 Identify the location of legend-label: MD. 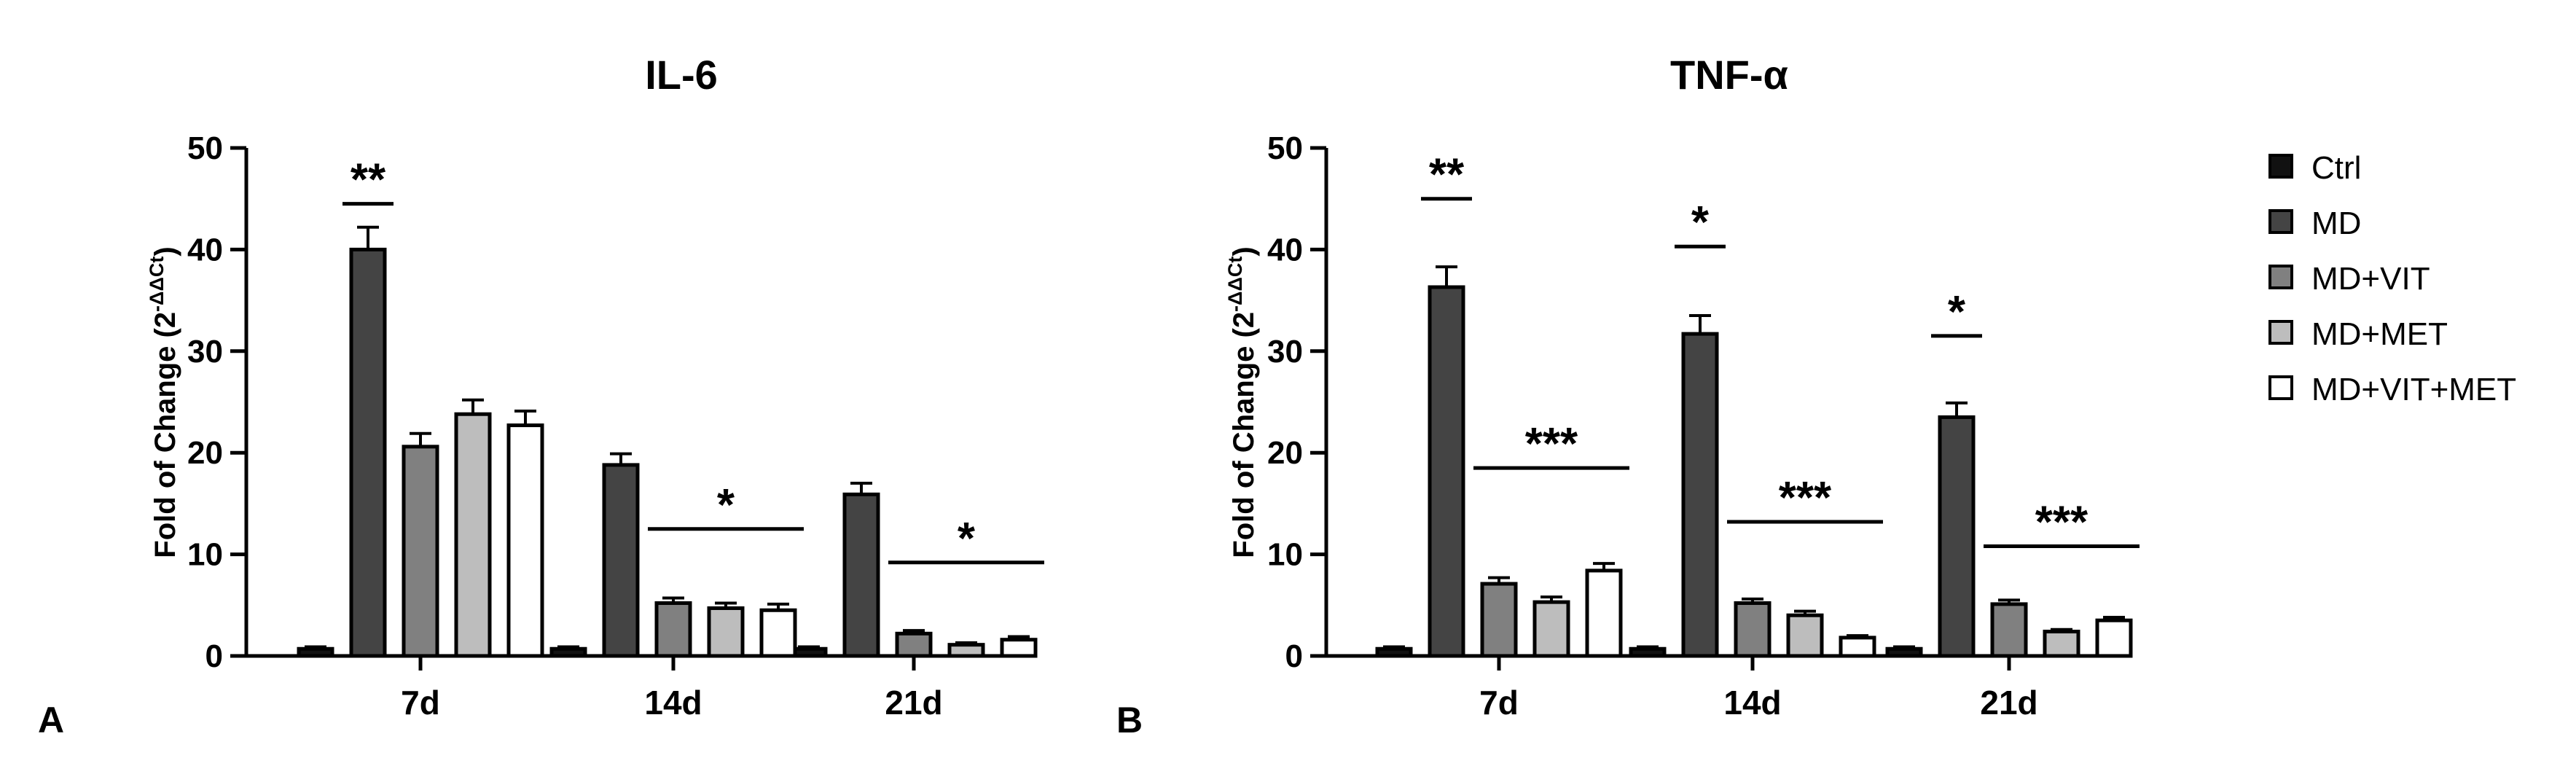
(2336, 223).